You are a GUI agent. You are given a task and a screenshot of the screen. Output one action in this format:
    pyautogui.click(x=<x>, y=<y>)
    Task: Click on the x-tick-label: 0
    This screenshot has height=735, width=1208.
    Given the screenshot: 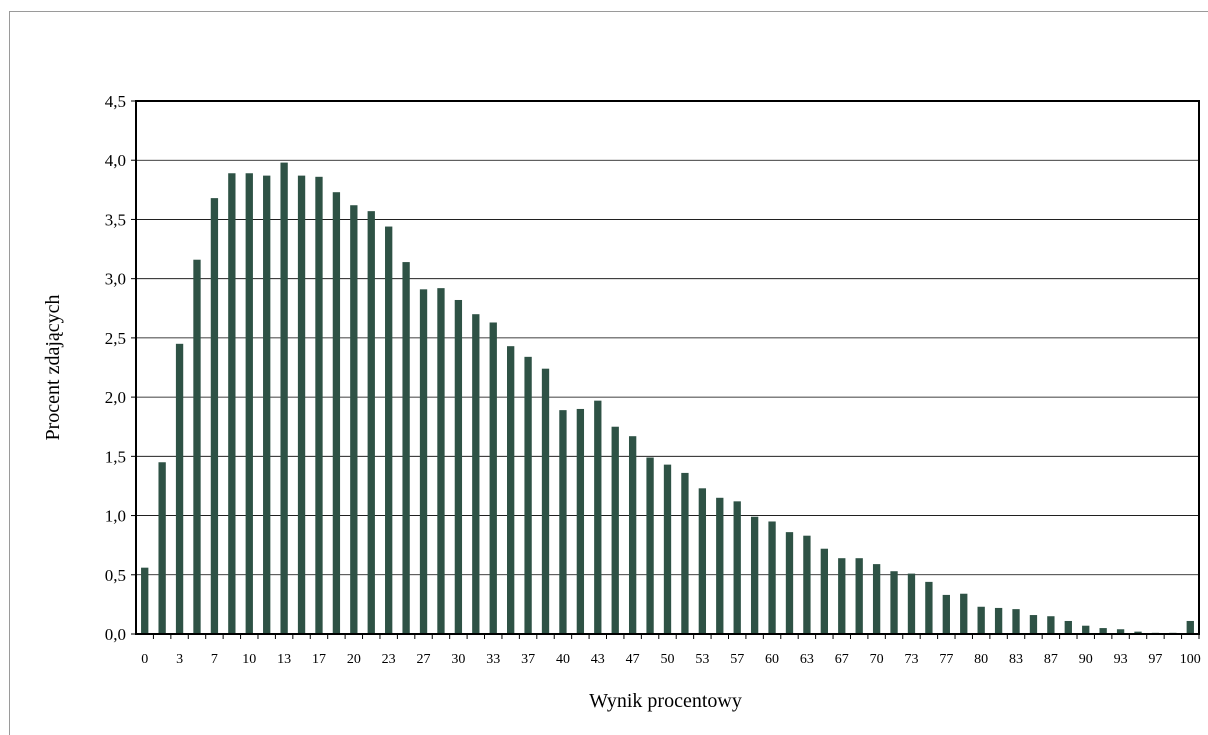 What is the action you would take?
    pyautogui.click(x=144, y=659)
    